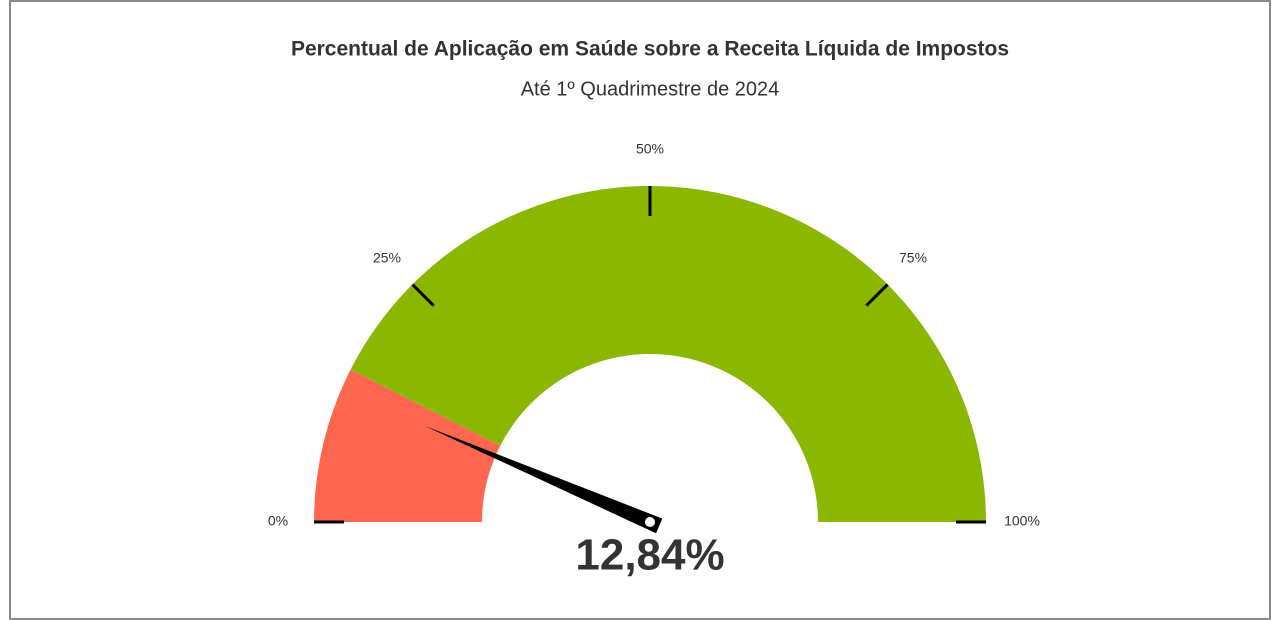 This screenshot has height=620, width=1276. What do you see at coordinates (407, 445) in the screenshot?
I see `gauge-band` at bounding box center [407, 445].